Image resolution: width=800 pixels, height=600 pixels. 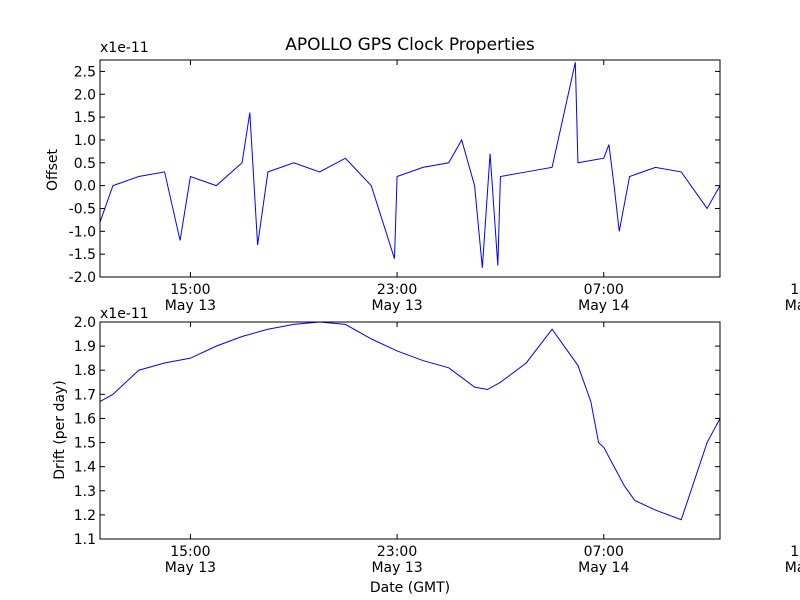 What do you see at coordinates (397, 290) in the screenshot?
I see `offset-x-tick-time: 23:00` at bounding box center [397, 290].